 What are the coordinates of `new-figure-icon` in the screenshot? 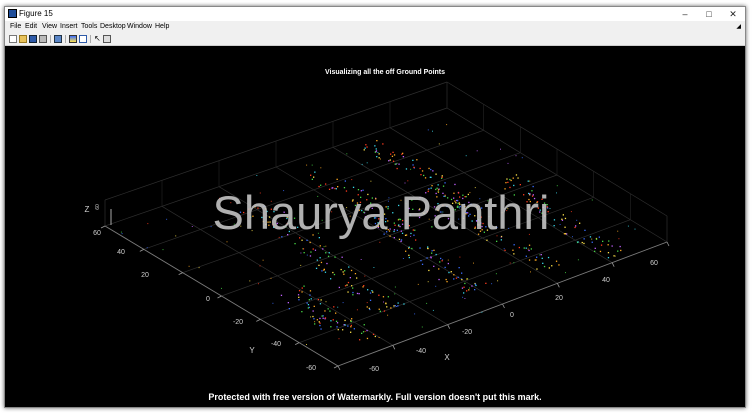 It's located at (13, 39).